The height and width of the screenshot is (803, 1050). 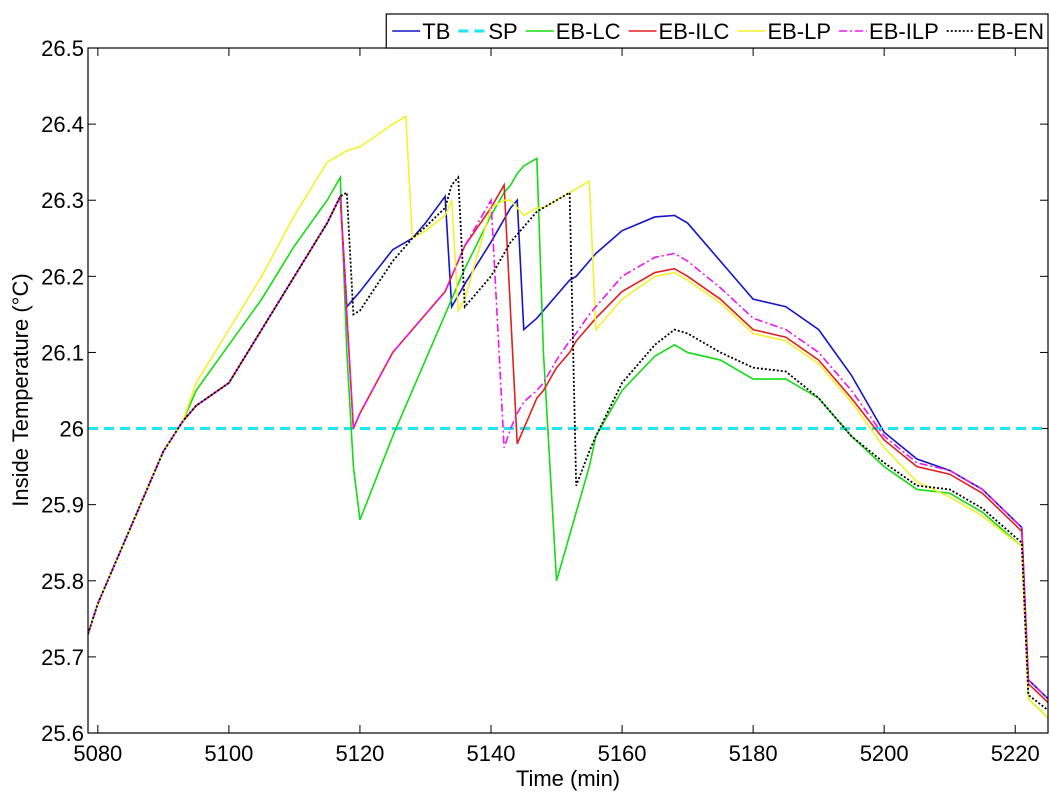 What do you see at coordinates (1010, 31) in the screenshot?
I see `legend-label: EB-EN` at bounding box center [1010, 31].